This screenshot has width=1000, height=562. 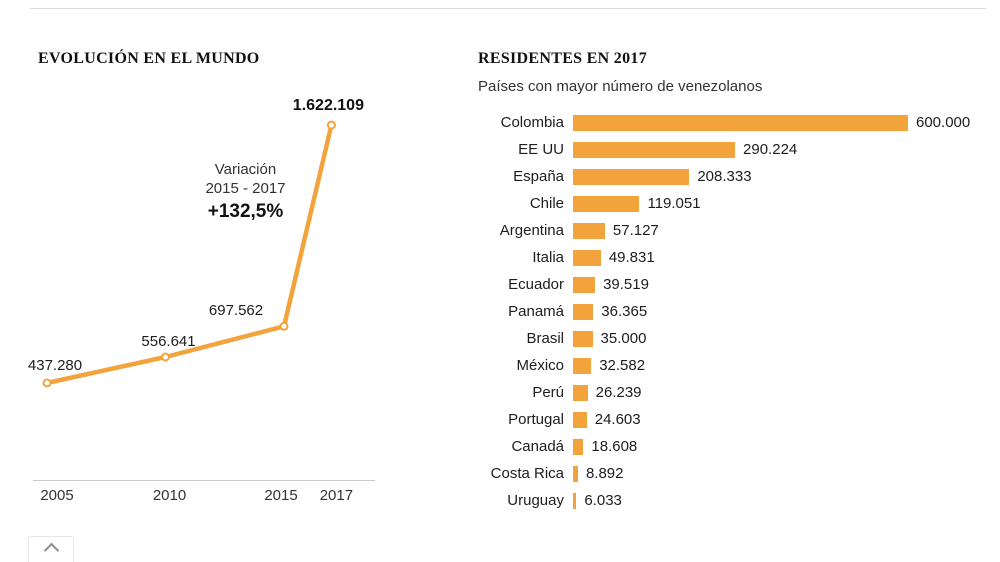 What do you see at coordinates (540, 365) in the screenshot?
I see `category-label: México` at bounding box center [540, 365].